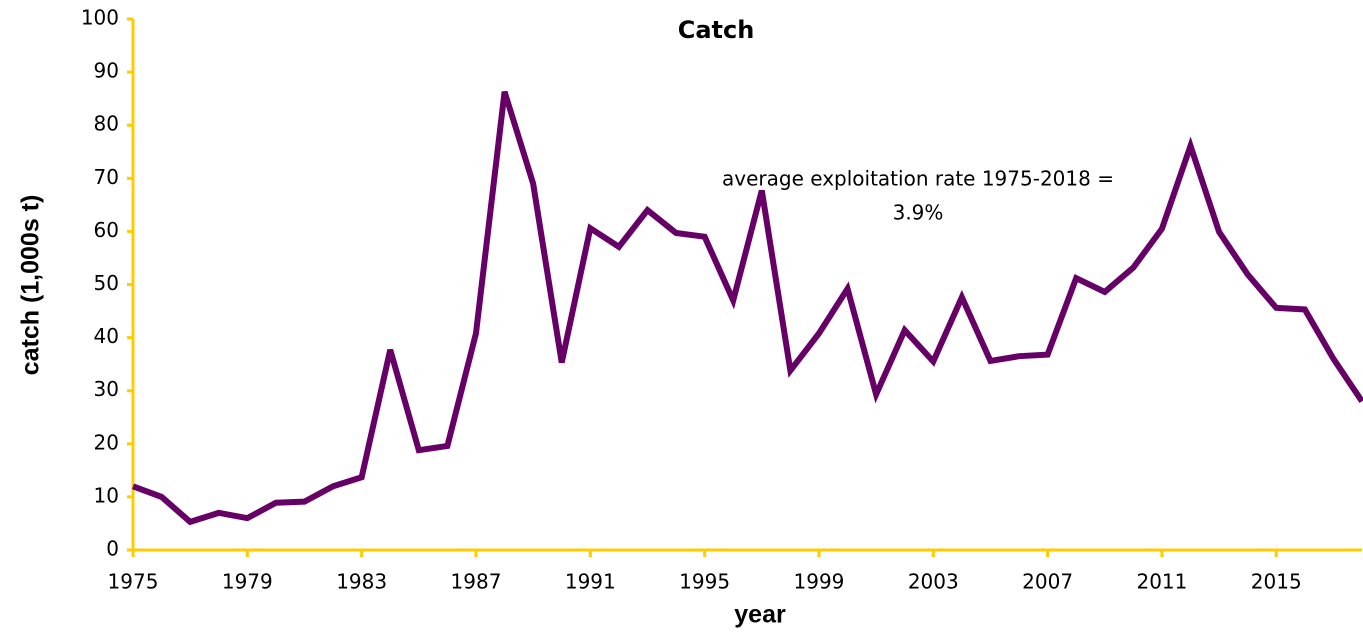 The image size is (1363, 637). Describe the element at coordinates (106, 442) in the screenshot. I see `y-tick-label: 20` at that location.